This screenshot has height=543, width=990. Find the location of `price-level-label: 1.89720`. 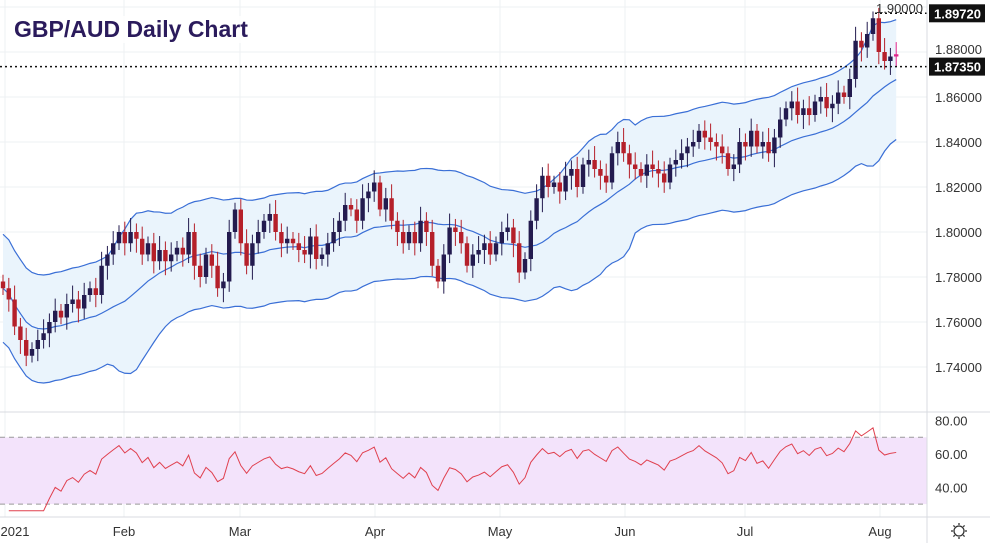

price-level-label: 1.89720 is located at coordinates (957, 13).